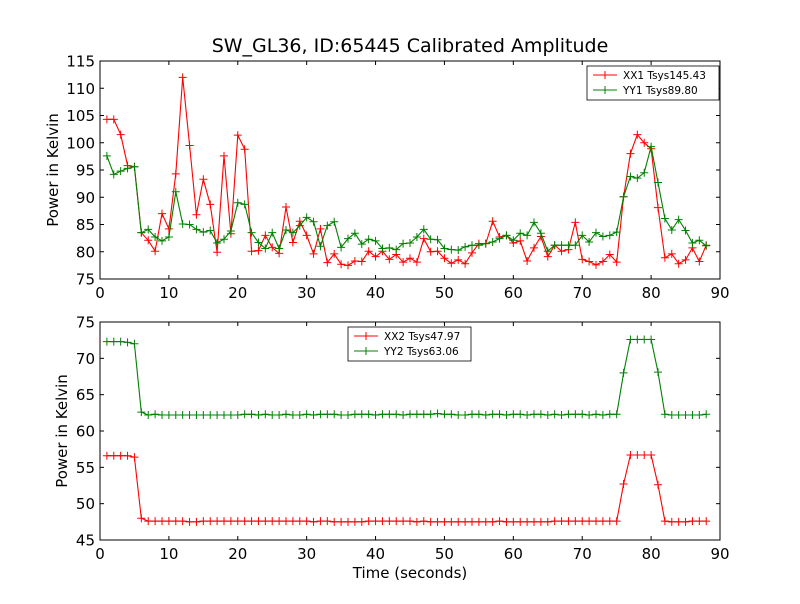  I want to click on legend: XX1 Tsys145.43 YY1 Tsys89.80, so click(653, 83).